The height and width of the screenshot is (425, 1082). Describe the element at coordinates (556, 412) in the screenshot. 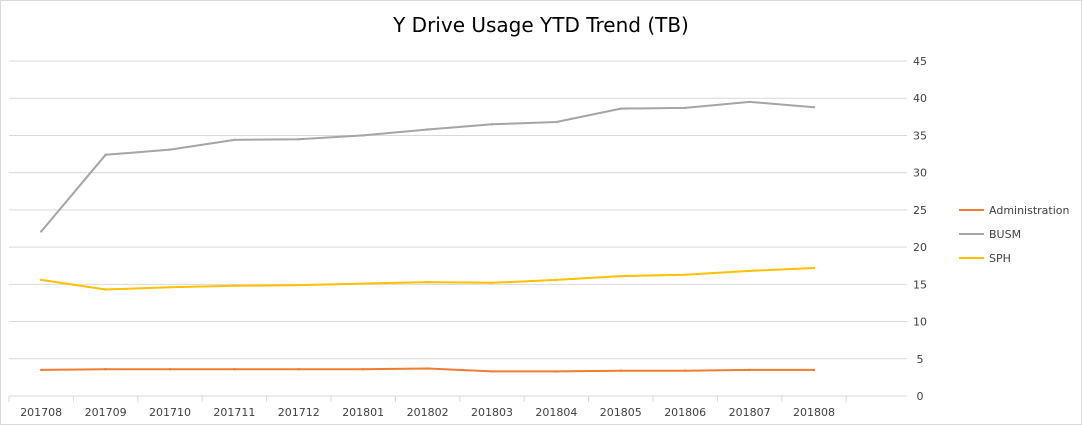

I see `x-tick-label: 201804` at that location.